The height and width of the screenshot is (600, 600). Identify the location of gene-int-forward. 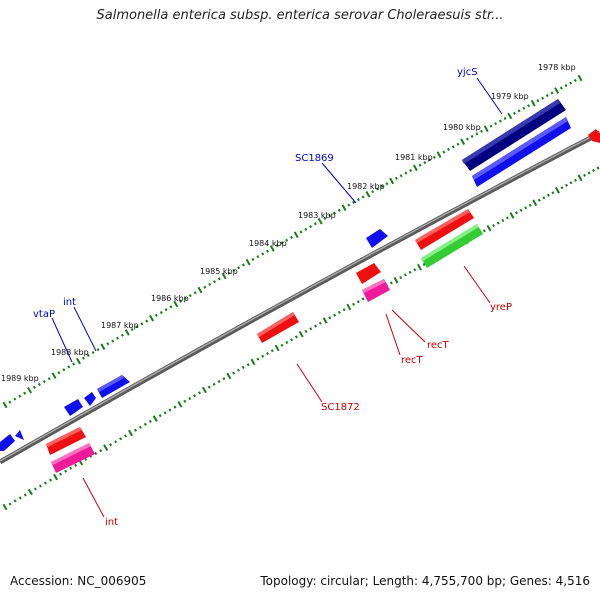
(113, 386).